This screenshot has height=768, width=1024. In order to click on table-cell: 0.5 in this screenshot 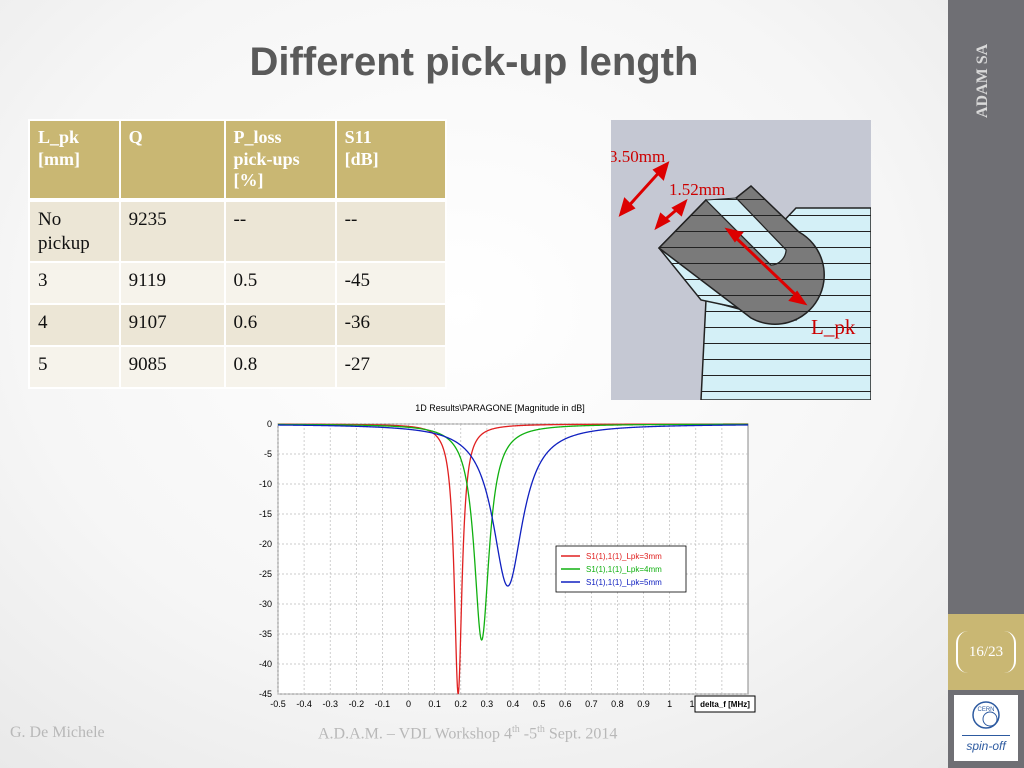, I will do `click(280, 283)`.